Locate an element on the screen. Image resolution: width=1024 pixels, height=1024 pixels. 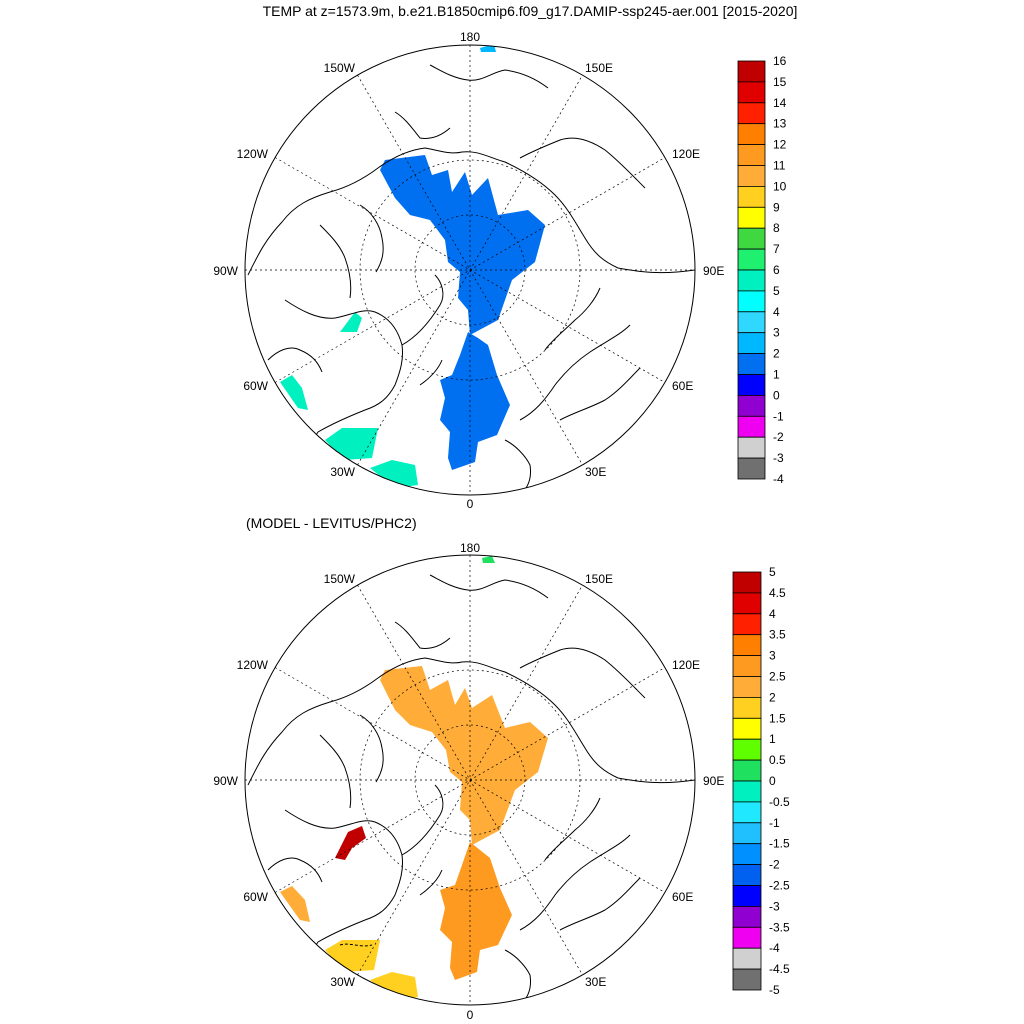
colorbar-tick-label: -1.5 is located at coordinates (779, 844).